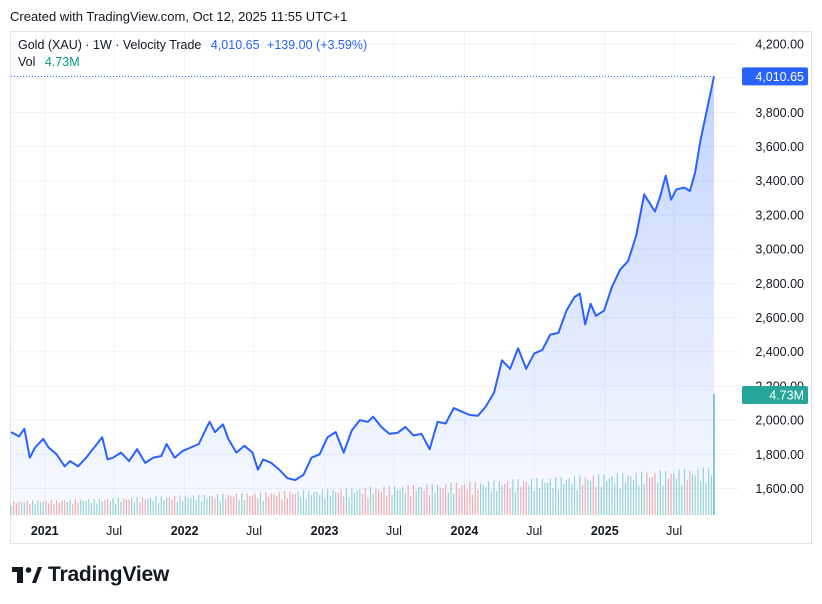  I want to click on last-price-badge-bg, so click(775, 76).